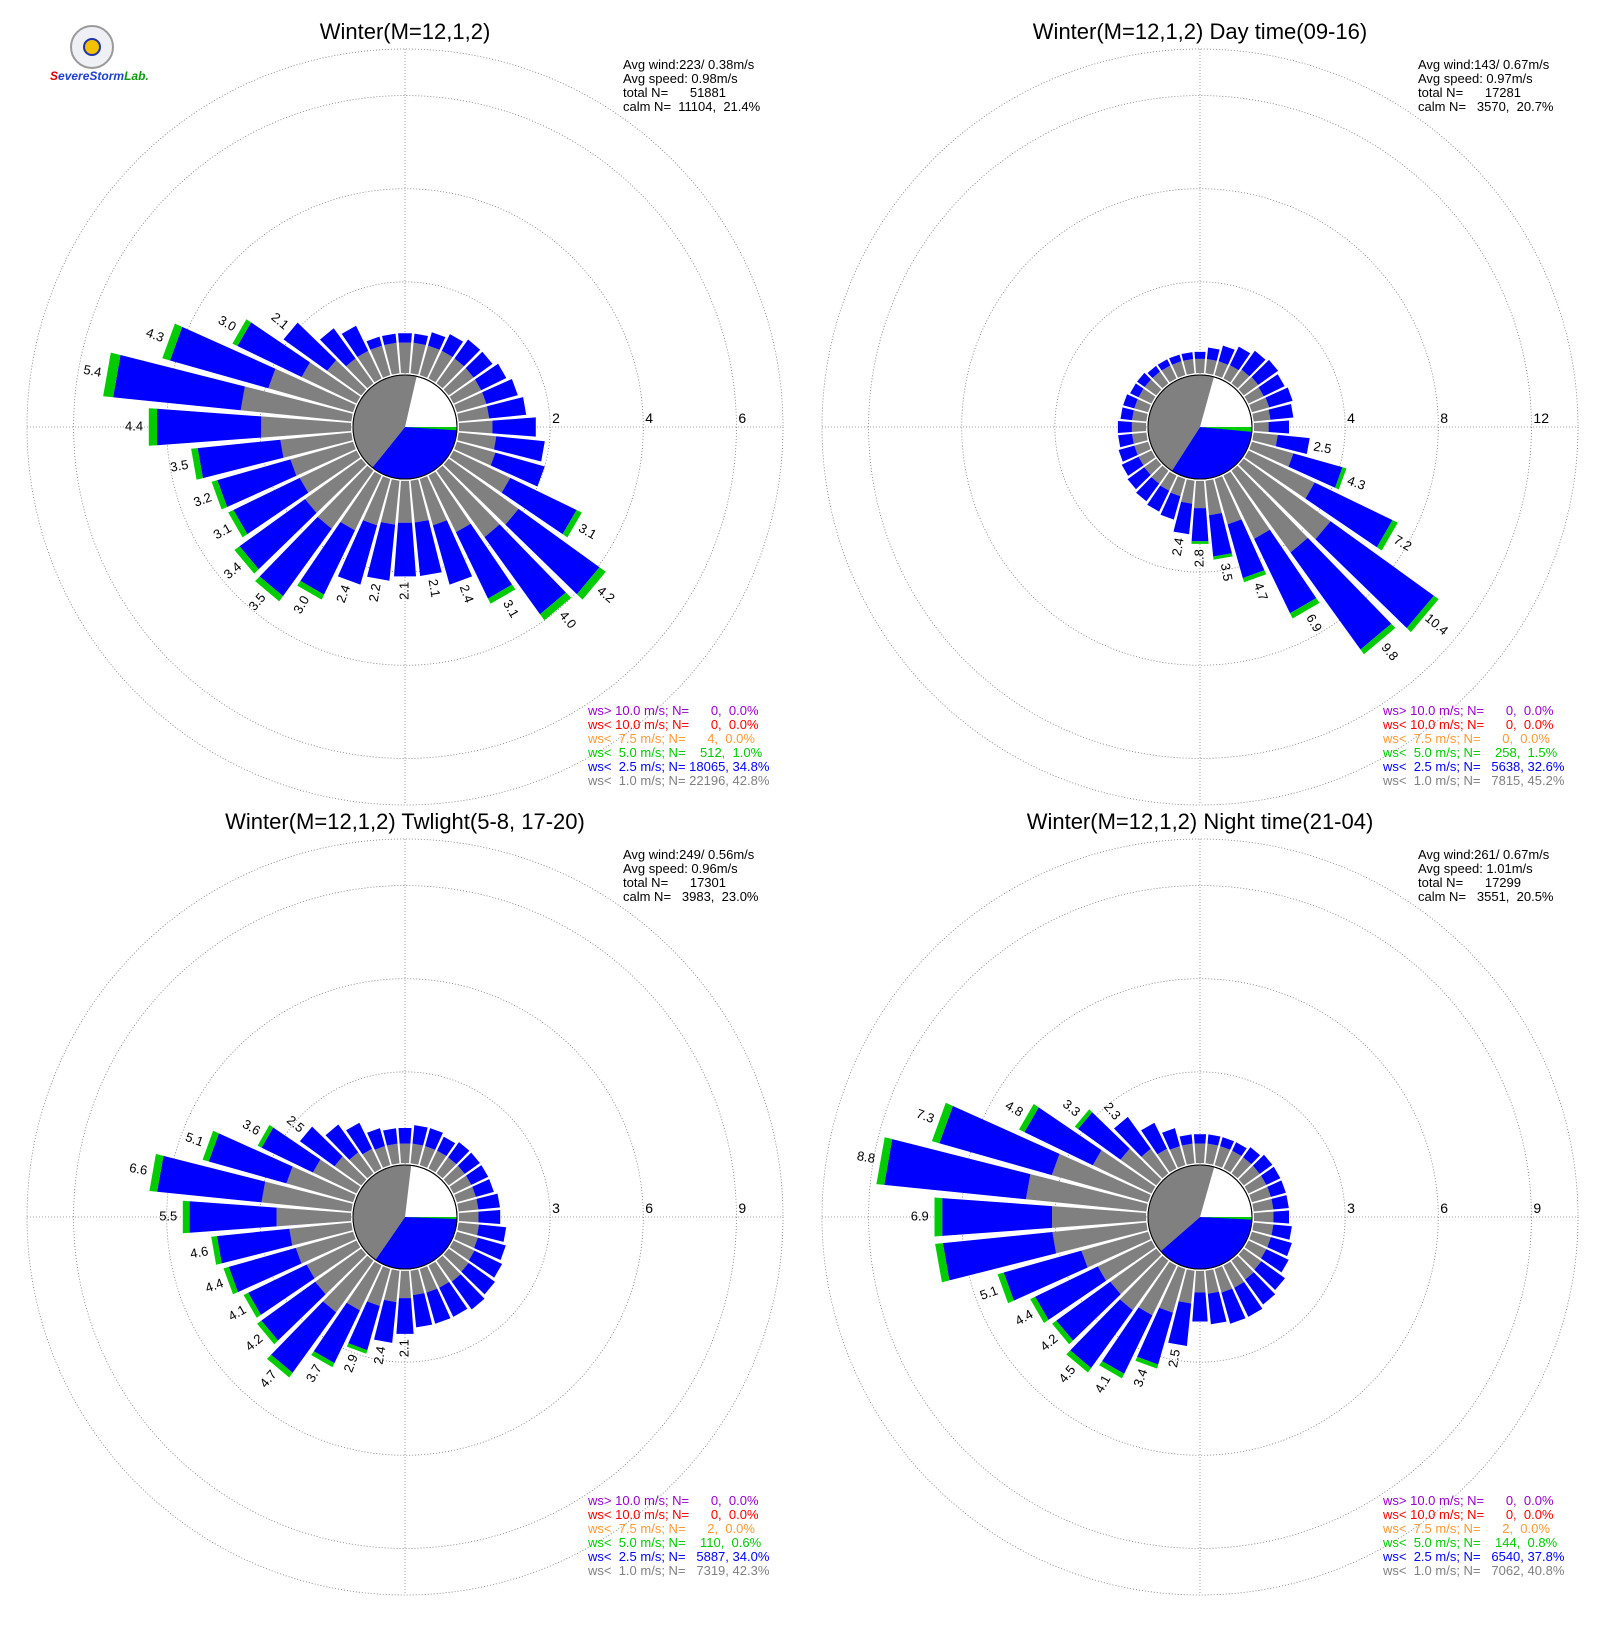  I want to click on radial-grid-ring, so click(1200, 1217).